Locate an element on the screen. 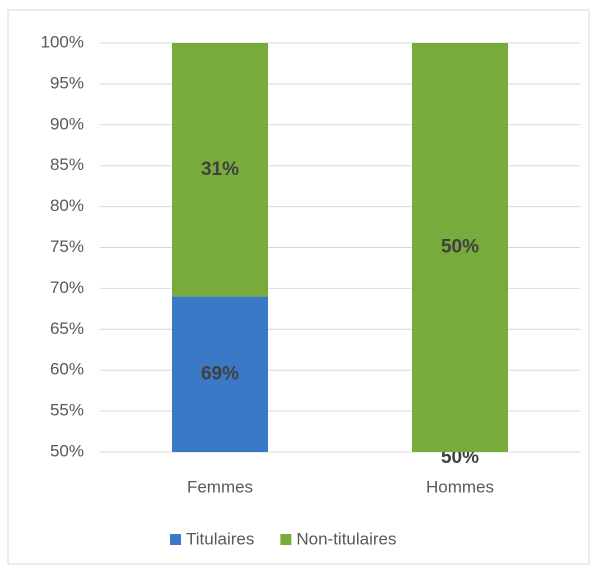 This screenshot has width=598, height=569. legend-label: Non-titulaires is located at coordinates (346, 538).